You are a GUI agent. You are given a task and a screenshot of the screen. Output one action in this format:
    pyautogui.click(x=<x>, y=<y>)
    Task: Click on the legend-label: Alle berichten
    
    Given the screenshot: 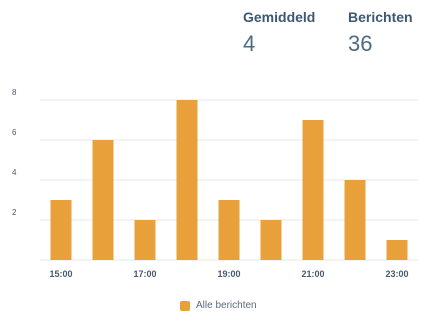 What is the action you would take?
    pyautogui.click(x=226, y=305)
    